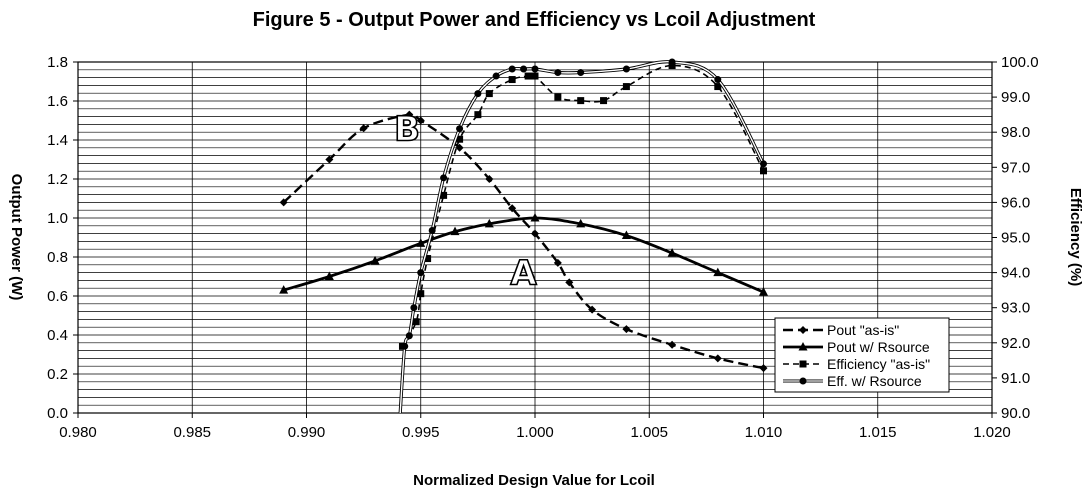 This screenshot has width=1087, height=496. I want to click on y-axis-right-label: Efficiency (%), so click(1075, 237).